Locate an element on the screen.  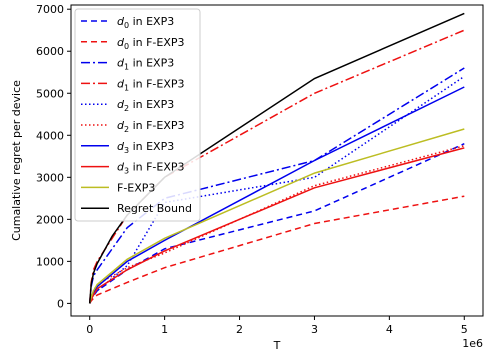
legend-entry-label: F-EXP3 is located at coordinates (136, 187).